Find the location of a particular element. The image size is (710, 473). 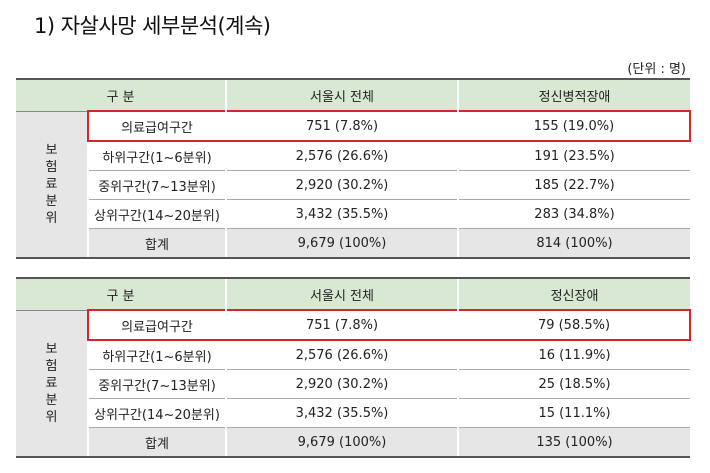

row-group-value: 185 (22.7%) is located at coordinates (573, 185).